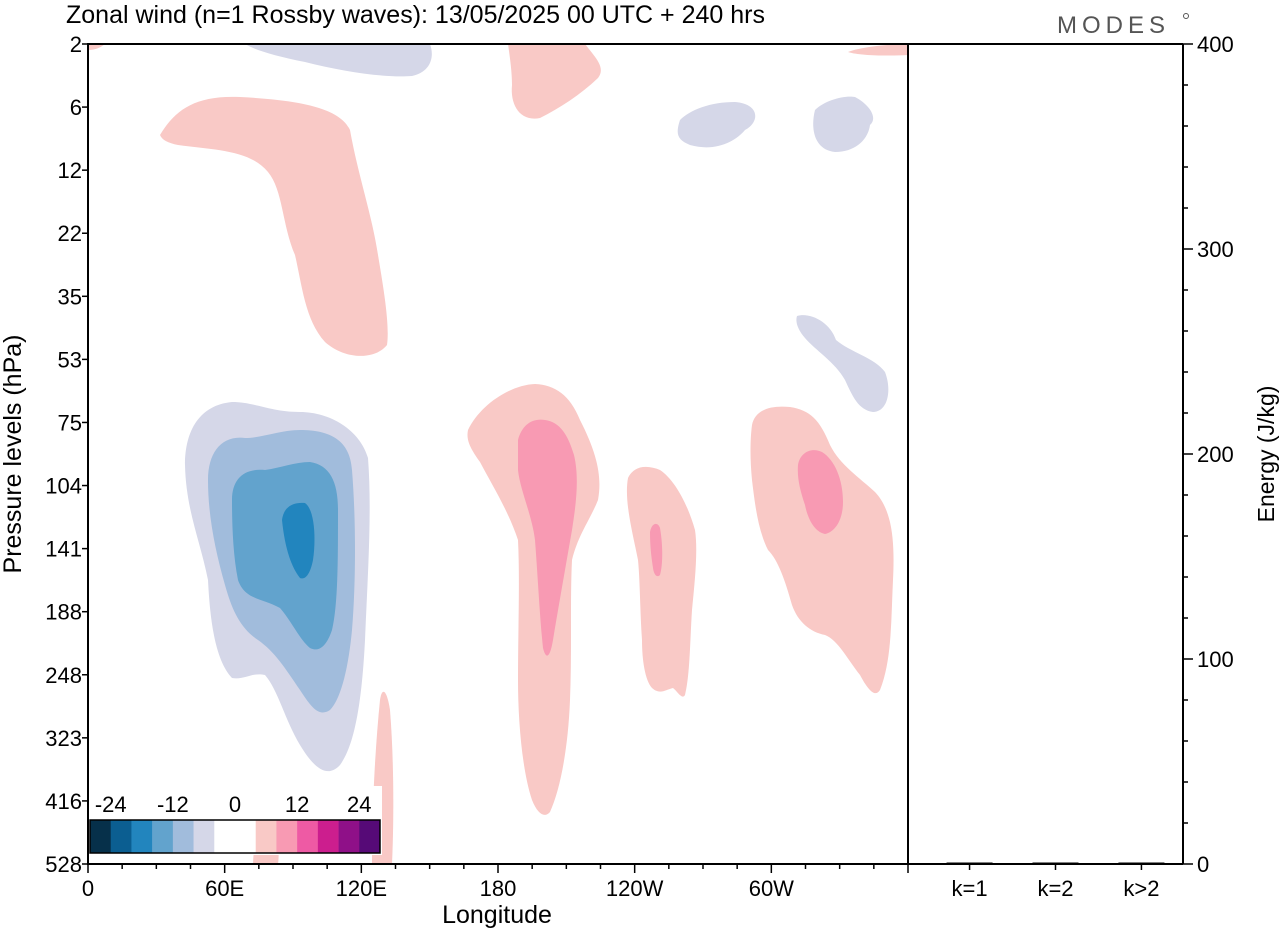 The width and height of the screenshot is (1280, 930). I want to click on colorbar: -24 -12 0 12 24, so click(235, 820).